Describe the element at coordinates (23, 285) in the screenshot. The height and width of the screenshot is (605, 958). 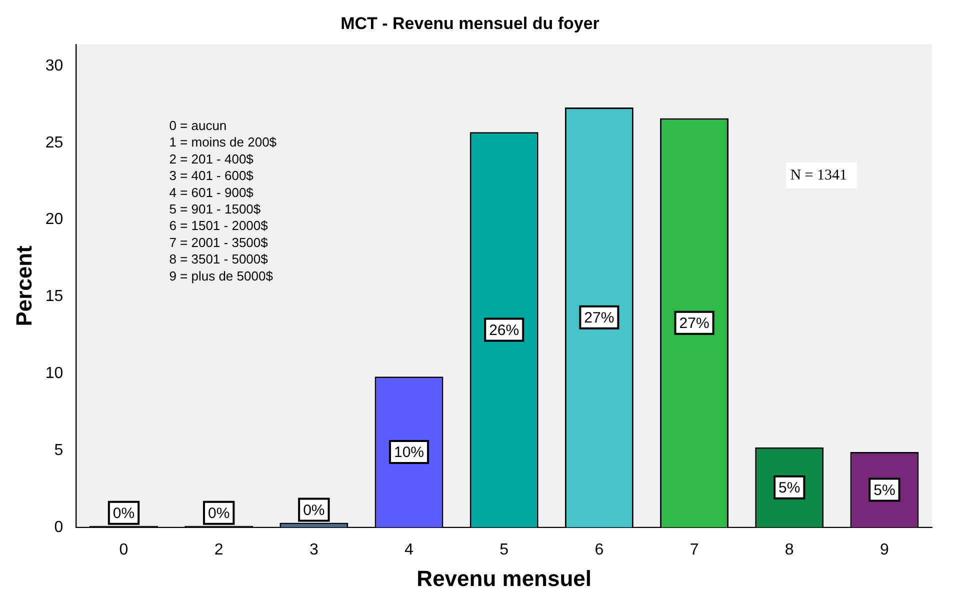
I see `y-axis-title: Percent` at that location.